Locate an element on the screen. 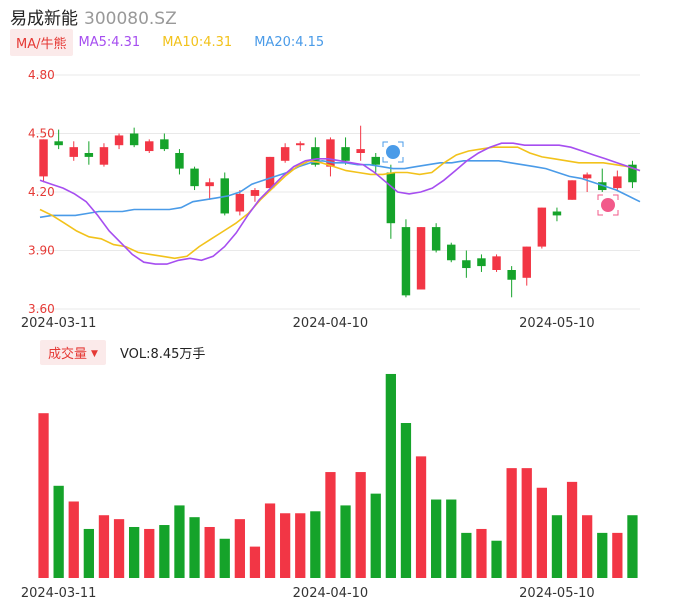  bear-signal-icon-frame is located at coordinates (393, 152).